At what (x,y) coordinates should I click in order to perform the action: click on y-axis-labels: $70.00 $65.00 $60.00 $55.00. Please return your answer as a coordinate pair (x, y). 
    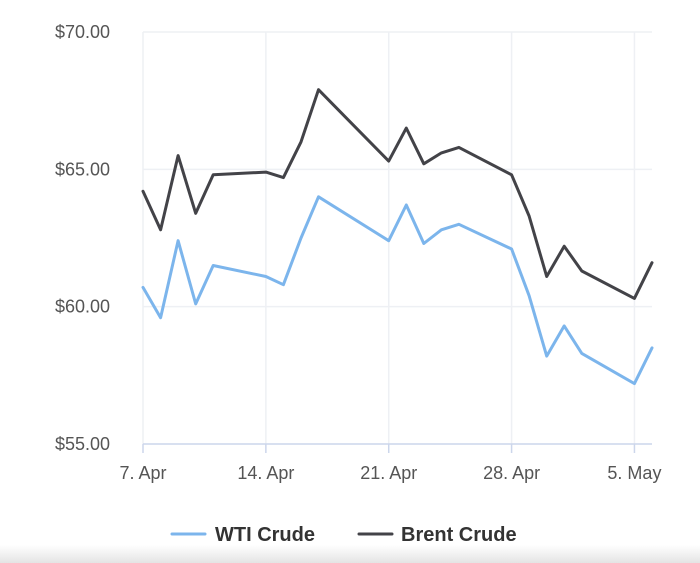
    Looking at the image, I should click on (82, 238).